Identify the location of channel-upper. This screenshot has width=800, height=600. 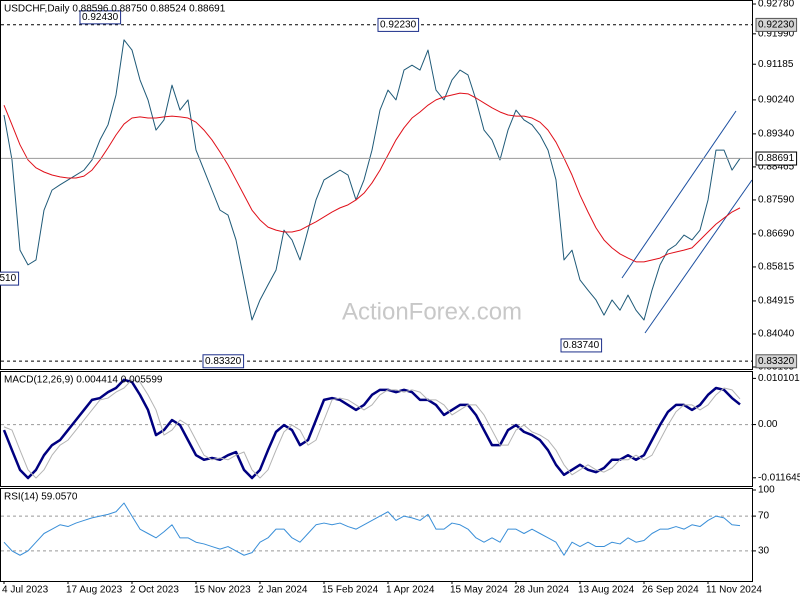
(679, 194).